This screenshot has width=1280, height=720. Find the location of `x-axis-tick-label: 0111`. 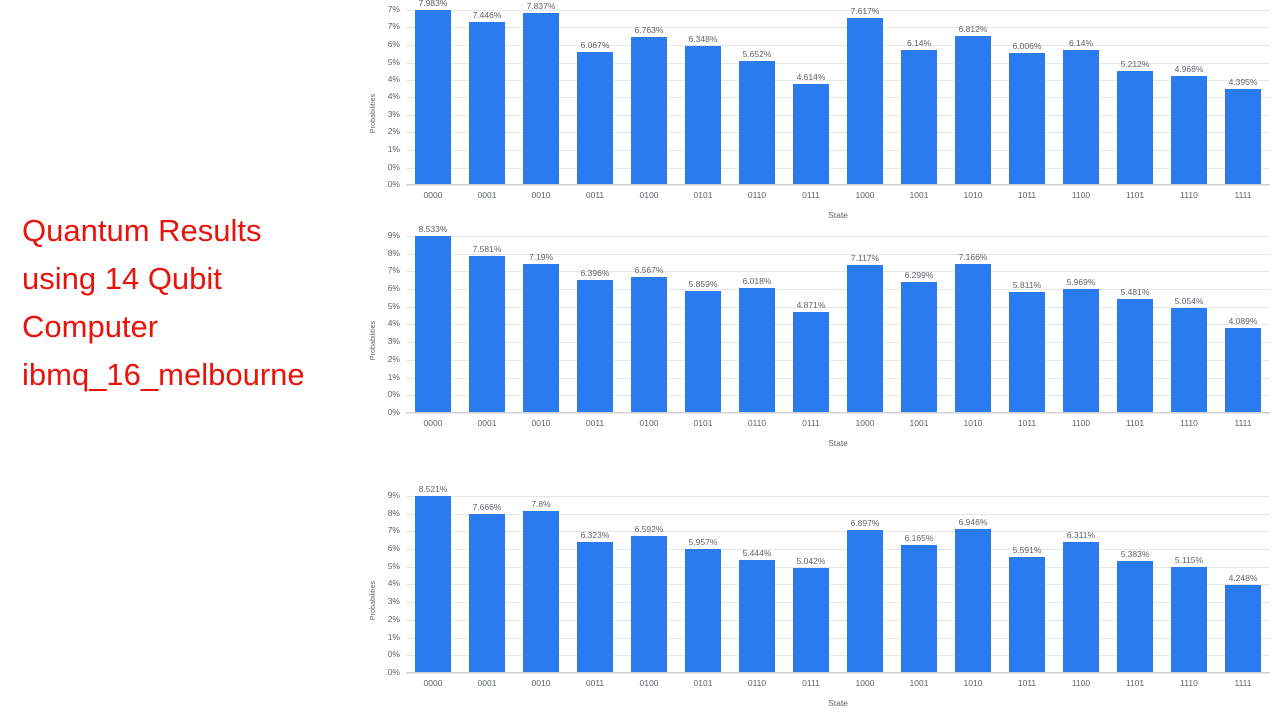

x-axis-tick-label: 0111 is located at coordinates (811, 683).